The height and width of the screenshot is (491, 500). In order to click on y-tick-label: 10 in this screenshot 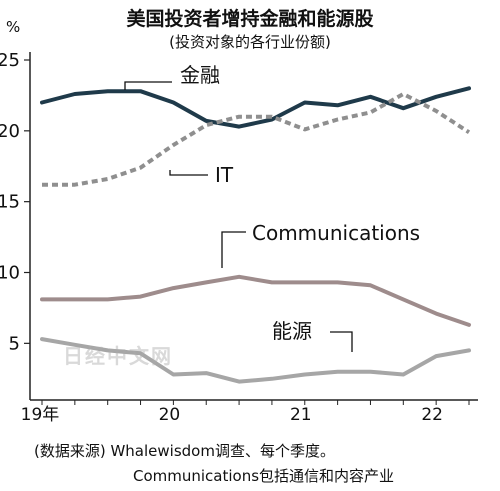, I will do `click(10, 273)`.